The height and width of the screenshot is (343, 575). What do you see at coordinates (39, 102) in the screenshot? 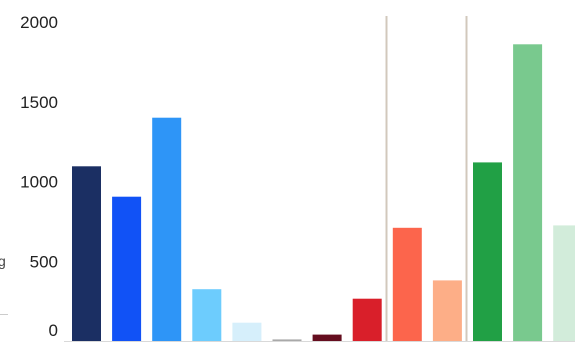
I see `y-tick-label: 1500` at bounding box center [39, 102].